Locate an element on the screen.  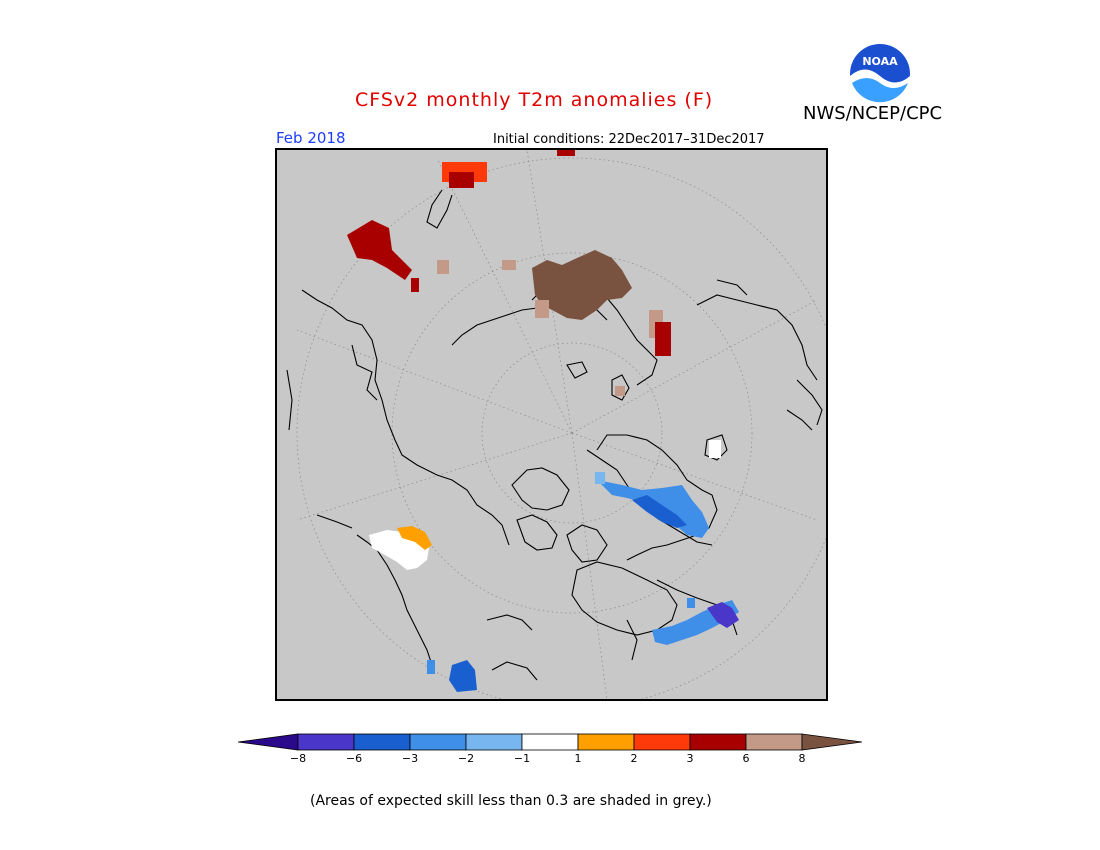
colorbar-tick-label: 8 is located at coordinates (802, 758).